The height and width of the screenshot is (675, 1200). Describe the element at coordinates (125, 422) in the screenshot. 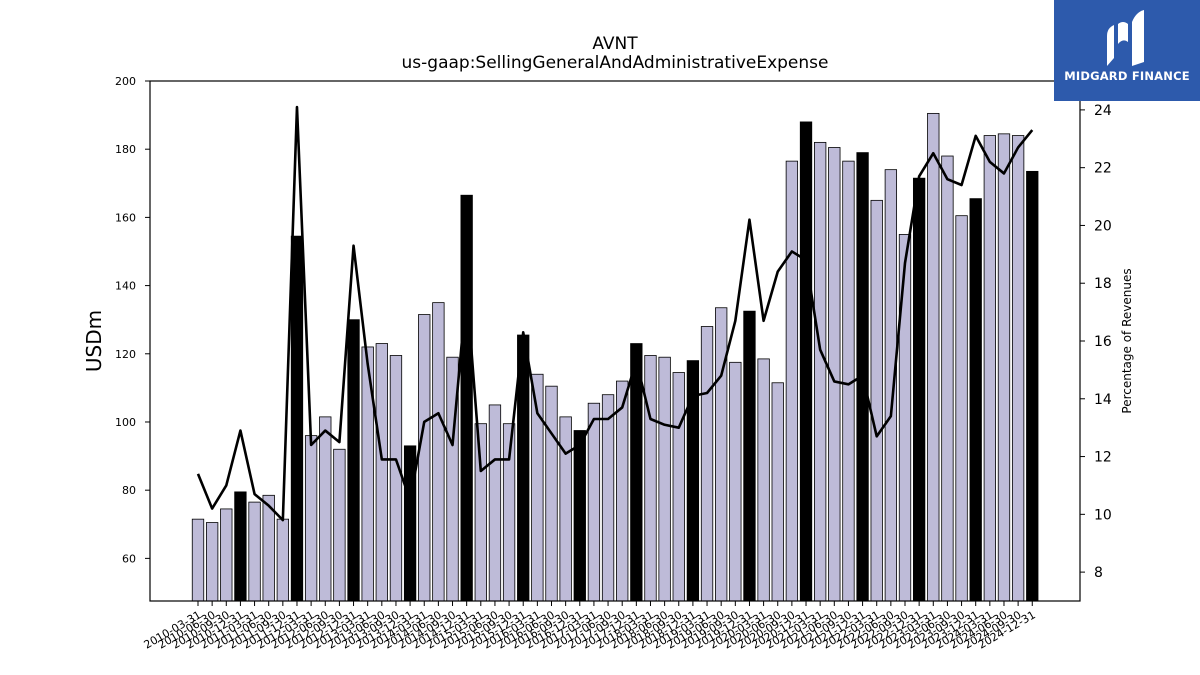

I see `y-tick-label: 100` at that location.